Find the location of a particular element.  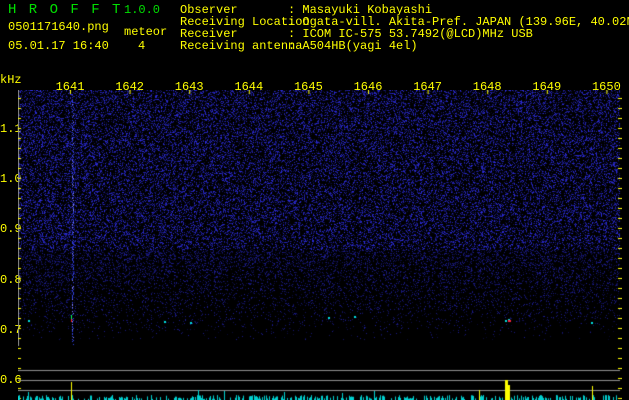

info-label: Receiving Location is located at coordinates (245, 22).